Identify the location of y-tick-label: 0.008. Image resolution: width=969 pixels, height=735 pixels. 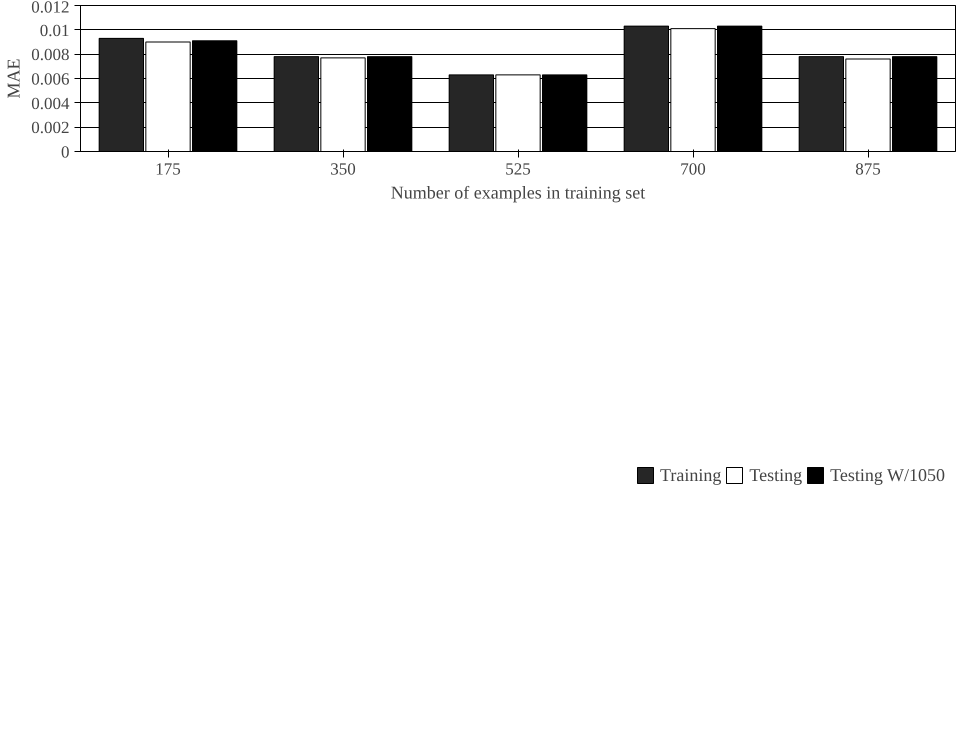
(50, 54).